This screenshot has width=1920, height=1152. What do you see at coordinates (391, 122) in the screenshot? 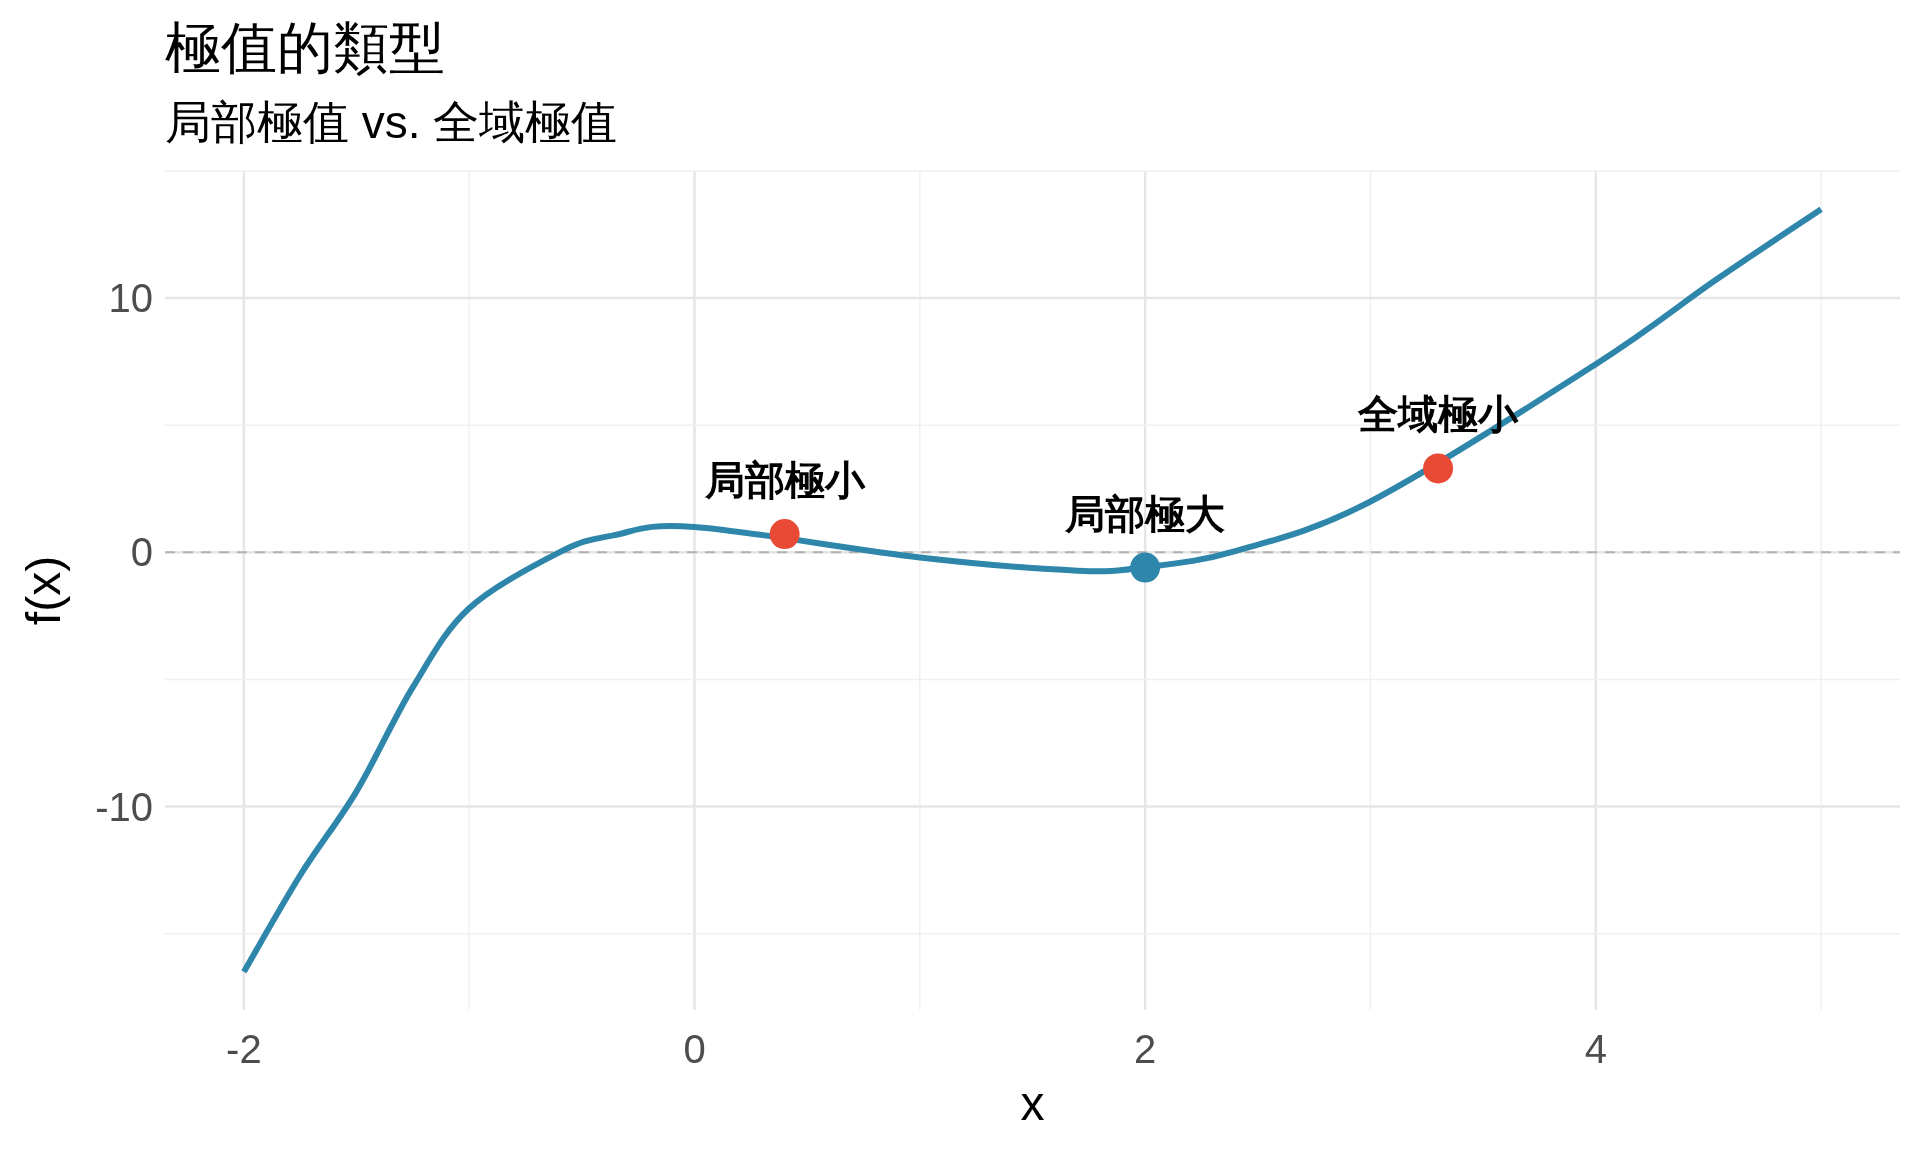
I see `chart-subtitle: 局部極值 vs. 全域極值` at bounding box center [391, 122].